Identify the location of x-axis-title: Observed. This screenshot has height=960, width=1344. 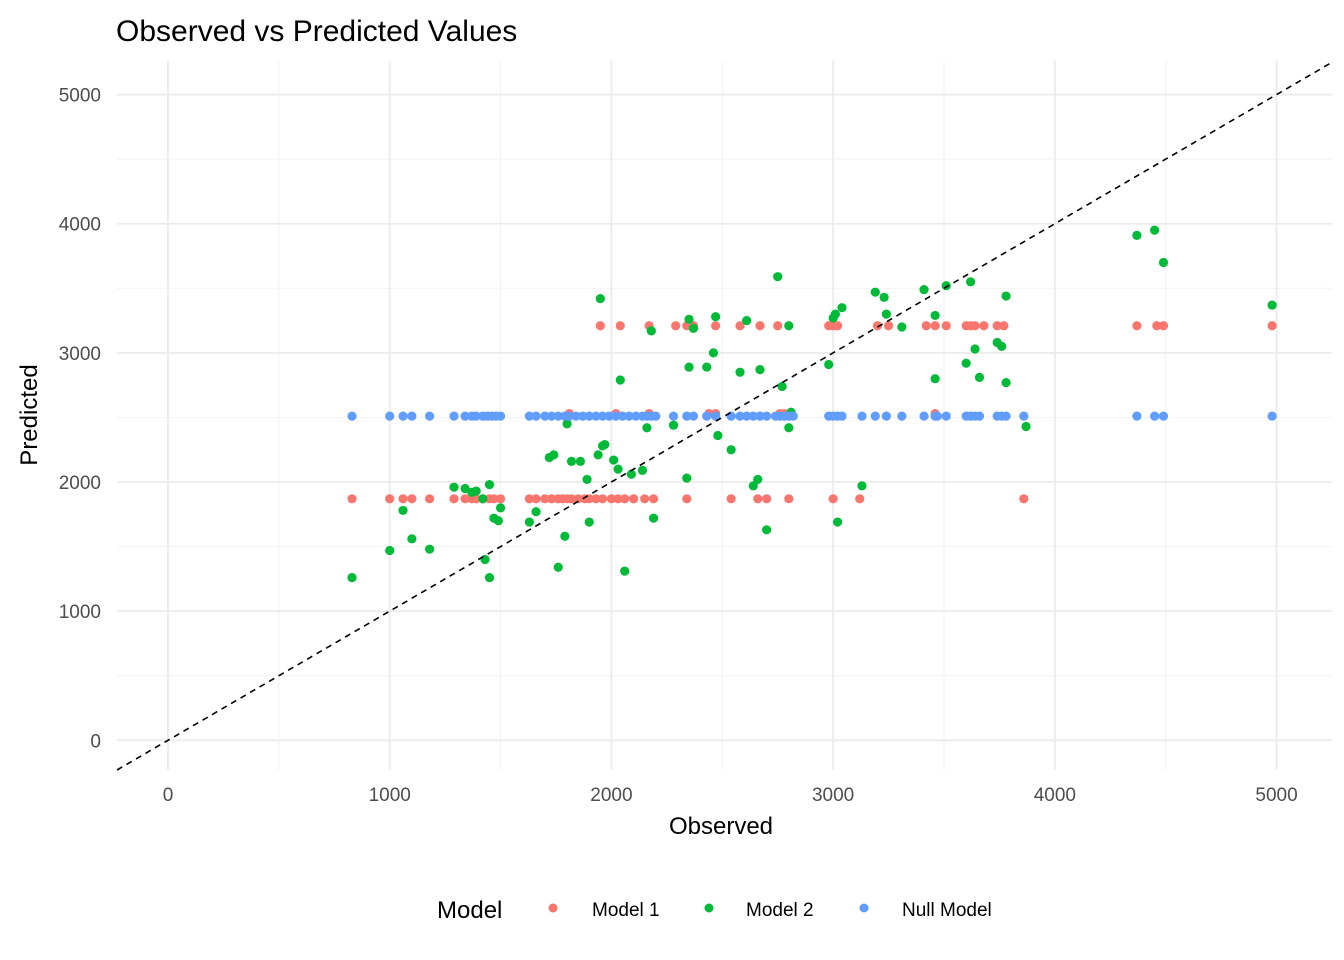
(721, 826).